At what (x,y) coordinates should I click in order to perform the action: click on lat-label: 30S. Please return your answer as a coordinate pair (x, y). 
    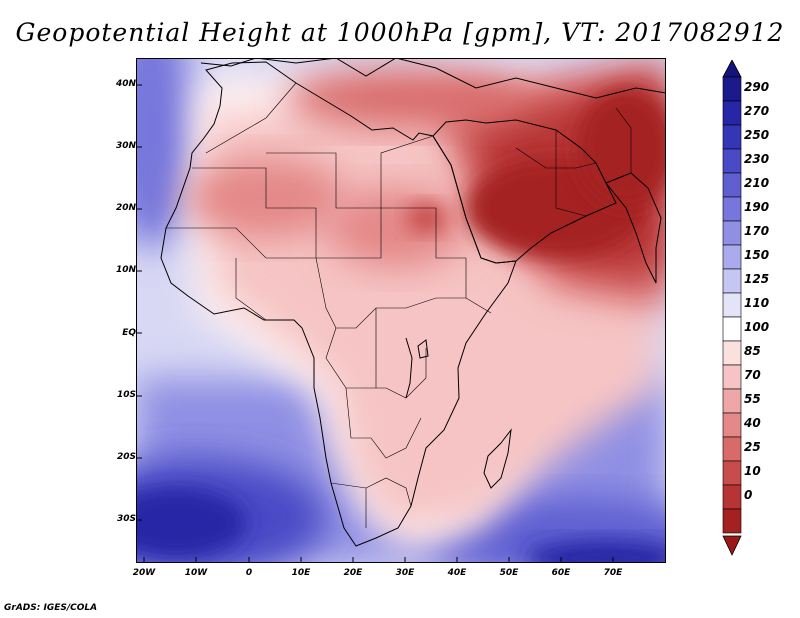
    Looking at the image, I should click on (126, 519).